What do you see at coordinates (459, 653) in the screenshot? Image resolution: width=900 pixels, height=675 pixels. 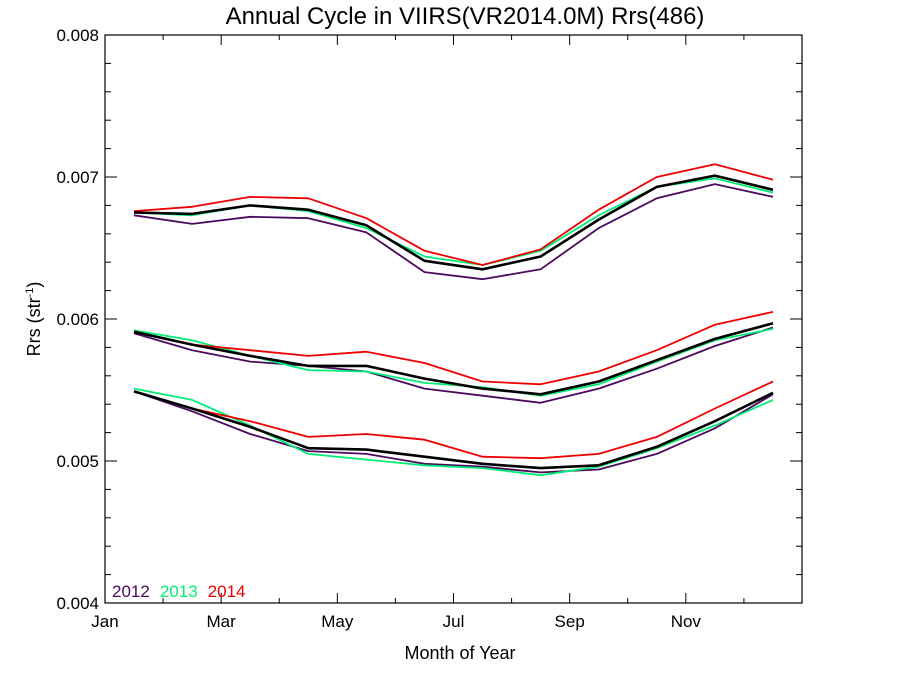 I see `x-axis-label: Month of Year` at bounding box center [459, 653].